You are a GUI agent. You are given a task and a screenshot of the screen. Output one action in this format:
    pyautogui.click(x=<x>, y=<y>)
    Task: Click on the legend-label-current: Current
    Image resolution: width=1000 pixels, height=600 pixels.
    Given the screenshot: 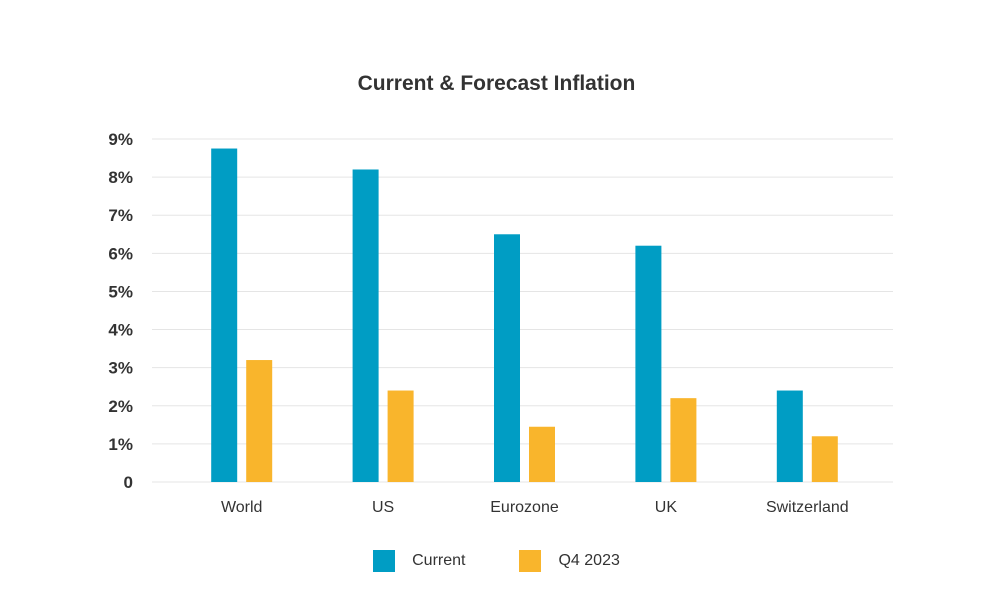 What is the action you would take?
    pyautogui.click(x=439, y=560)
    